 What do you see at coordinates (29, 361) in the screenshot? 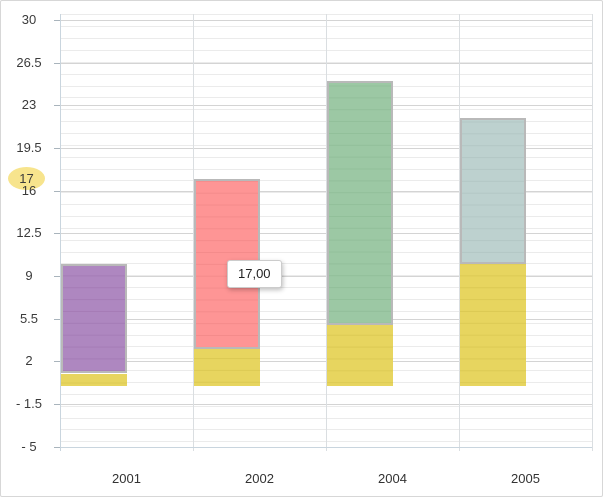
I see `y-axis-label: 2` at bounding box center [29, 361].